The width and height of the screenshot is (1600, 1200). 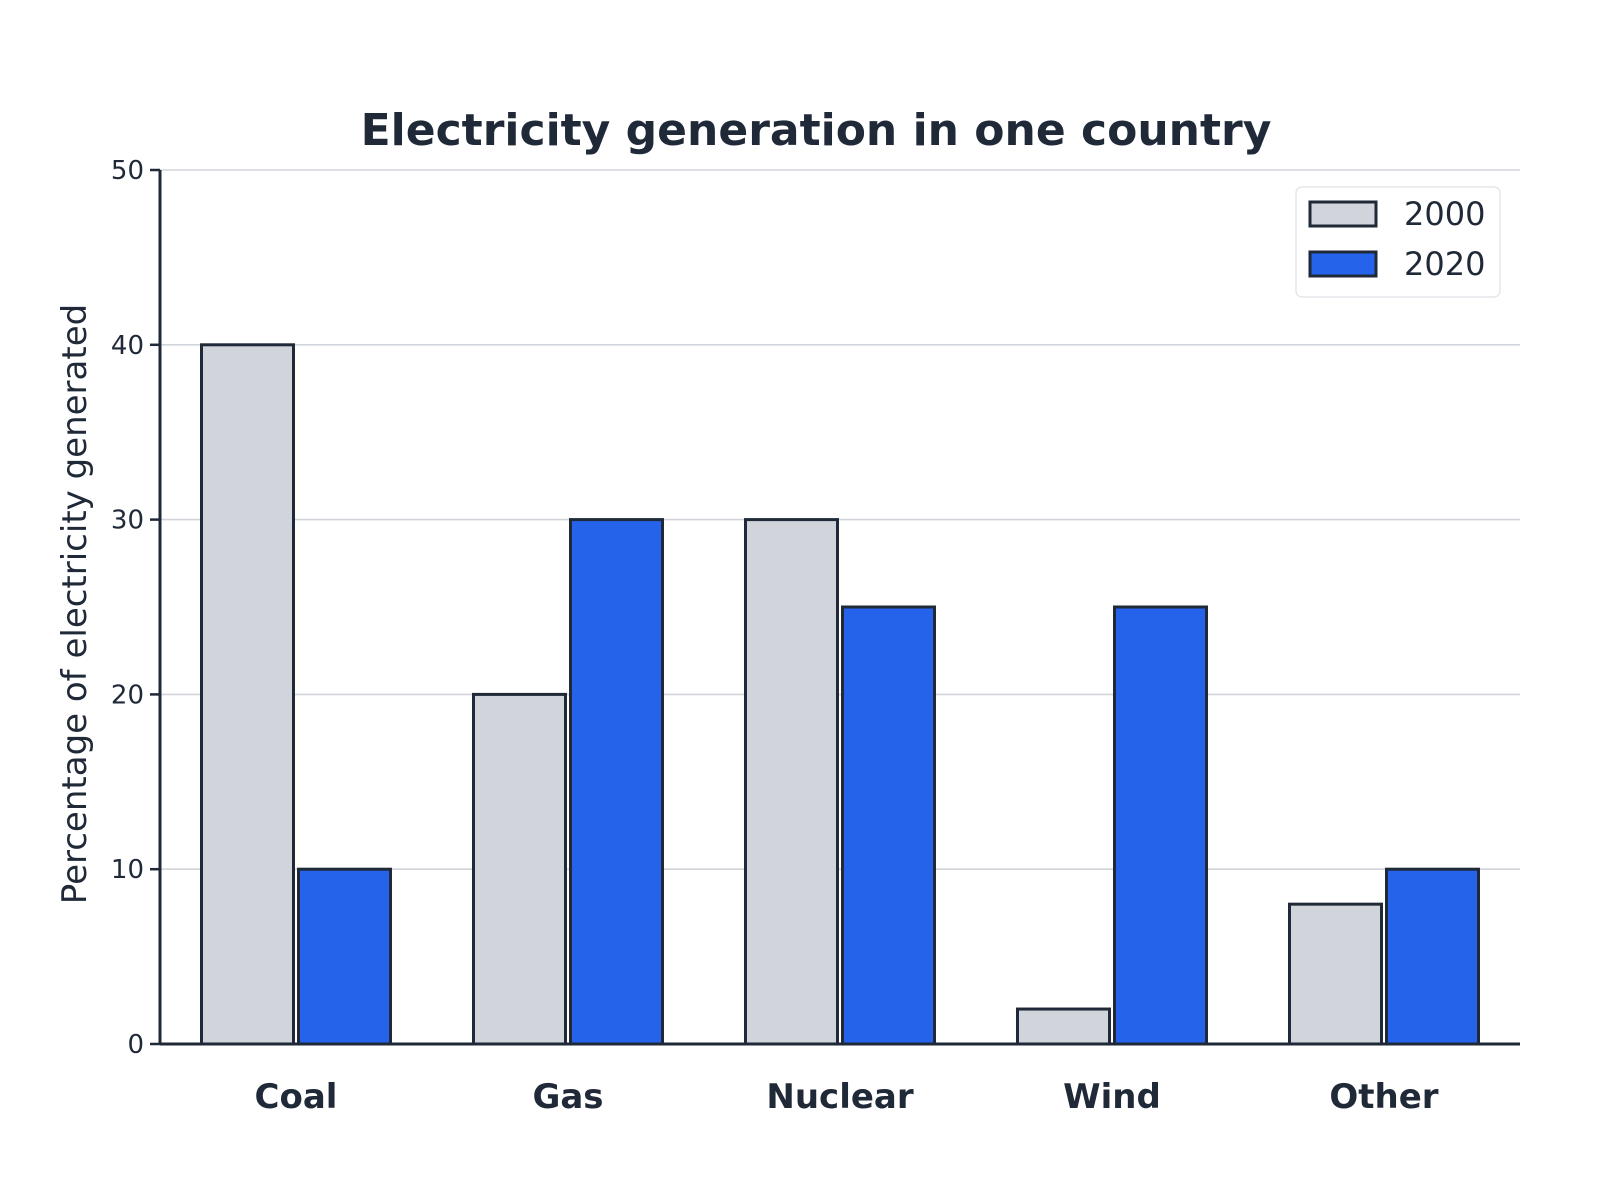 What do you see at coordinates (1160, 825) in the screenshot?
I see `bar-wind-2020` at bounding box center [1160, 825].